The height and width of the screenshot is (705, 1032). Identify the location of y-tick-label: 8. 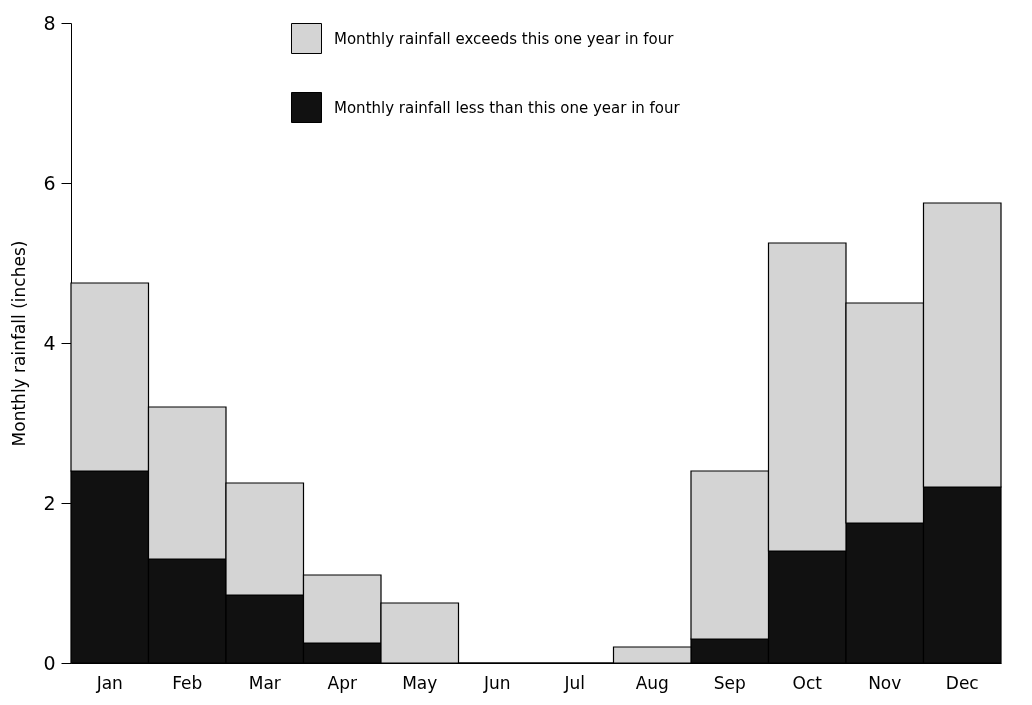
(49, 22).